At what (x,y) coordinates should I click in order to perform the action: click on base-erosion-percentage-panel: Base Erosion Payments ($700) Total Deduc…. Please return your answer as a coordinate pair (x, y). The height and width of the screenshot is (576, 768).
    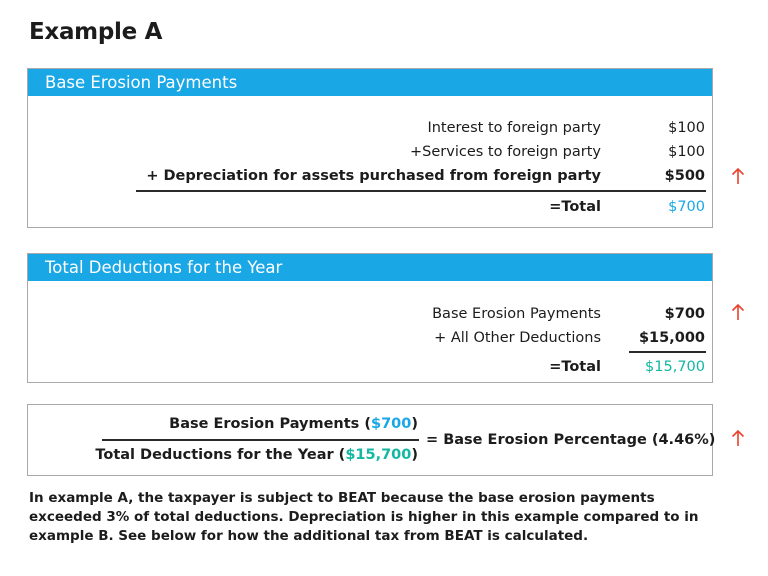
    Looking at the image, I should click on (371, 440).